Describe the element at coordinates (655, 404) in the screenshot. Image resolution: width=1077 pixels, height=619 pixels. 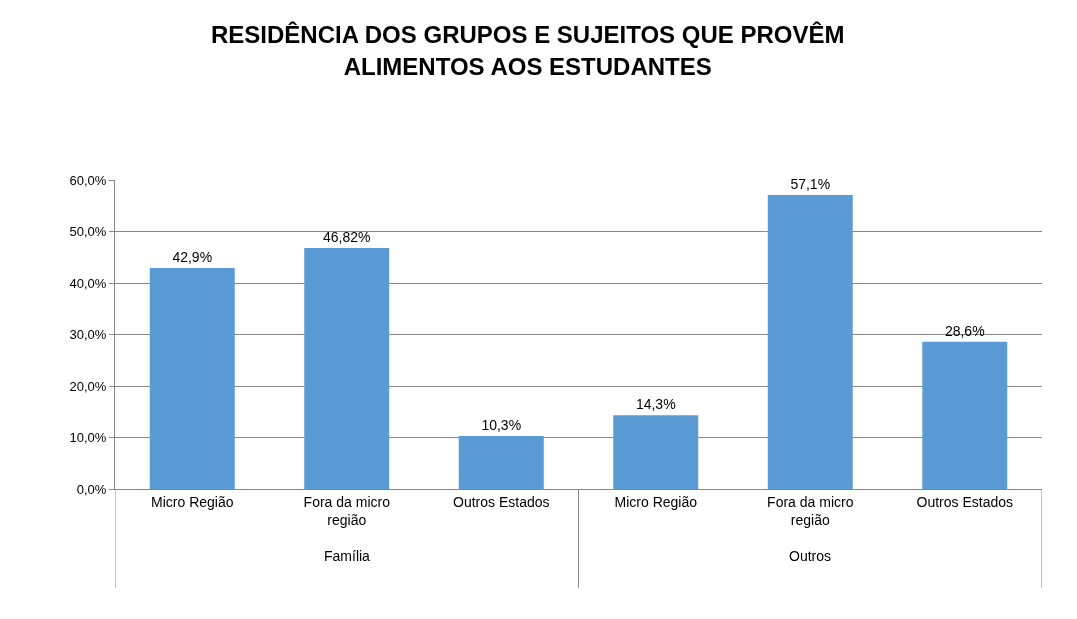
I see `data-label: 14,3%` at that location.